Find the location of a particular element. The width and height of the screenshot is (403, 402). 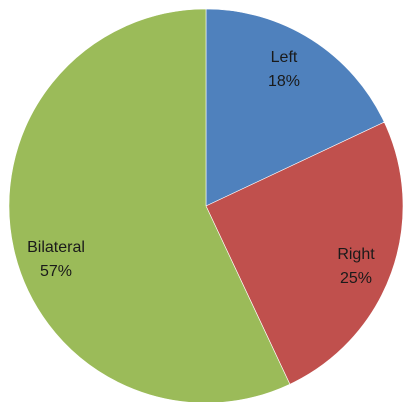

slice-label-left-name: Left is located at coordinates (284, 57).